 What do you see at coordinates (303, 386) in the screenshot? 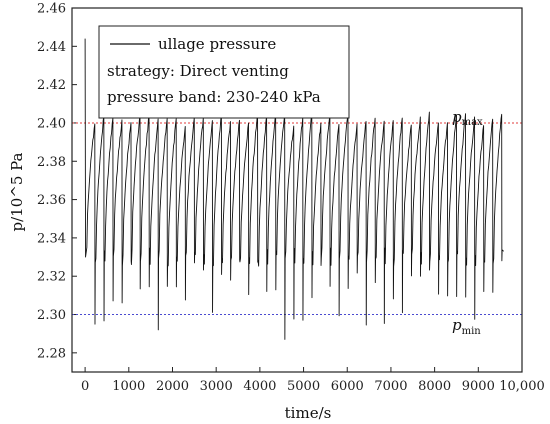
I see `x-tick-label: 5000` at bounding box center [303, 386].